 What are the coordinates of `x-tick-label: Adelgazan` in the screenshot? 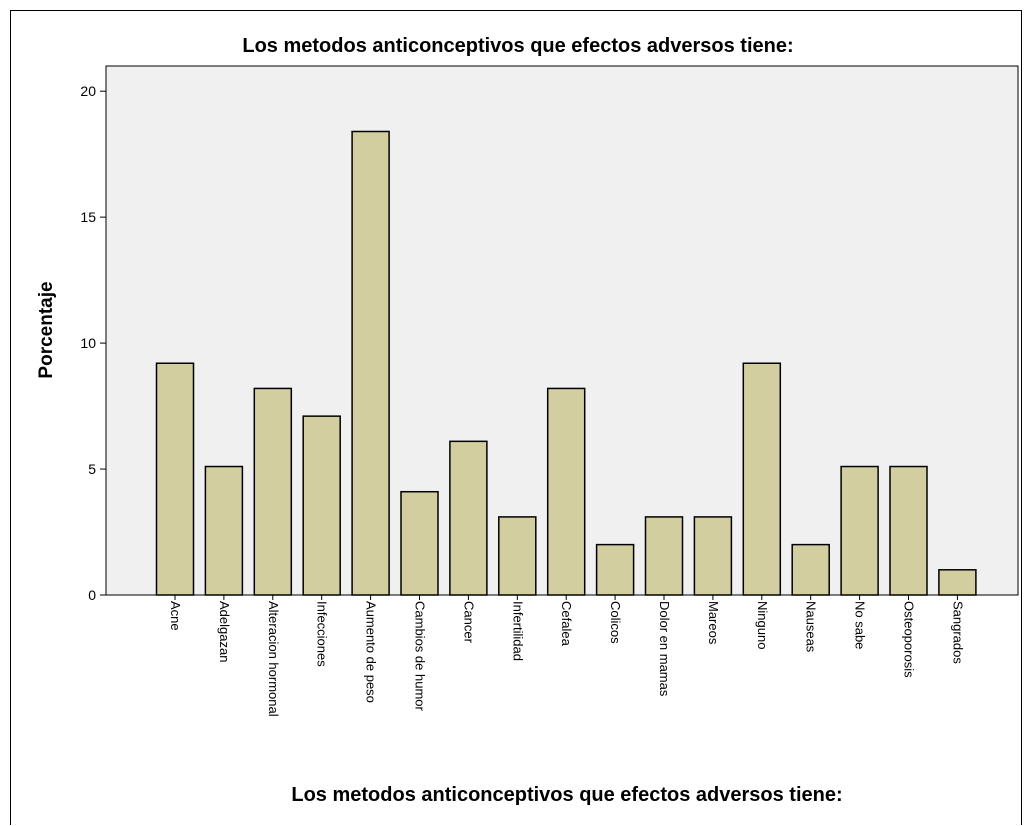 It's located at (224, 631).